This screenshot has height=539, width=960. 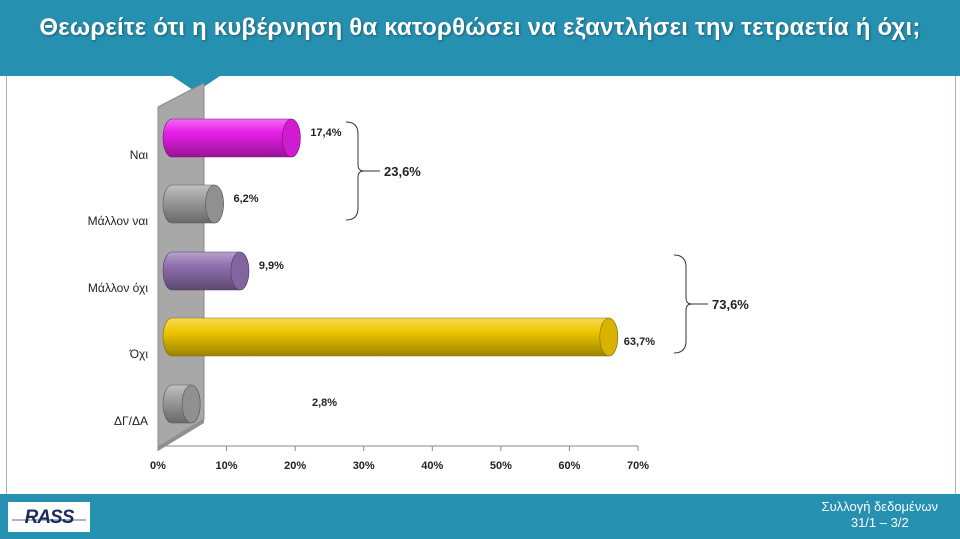 I want to click on x-tick-label: 60%, so click(x=569, y=466).